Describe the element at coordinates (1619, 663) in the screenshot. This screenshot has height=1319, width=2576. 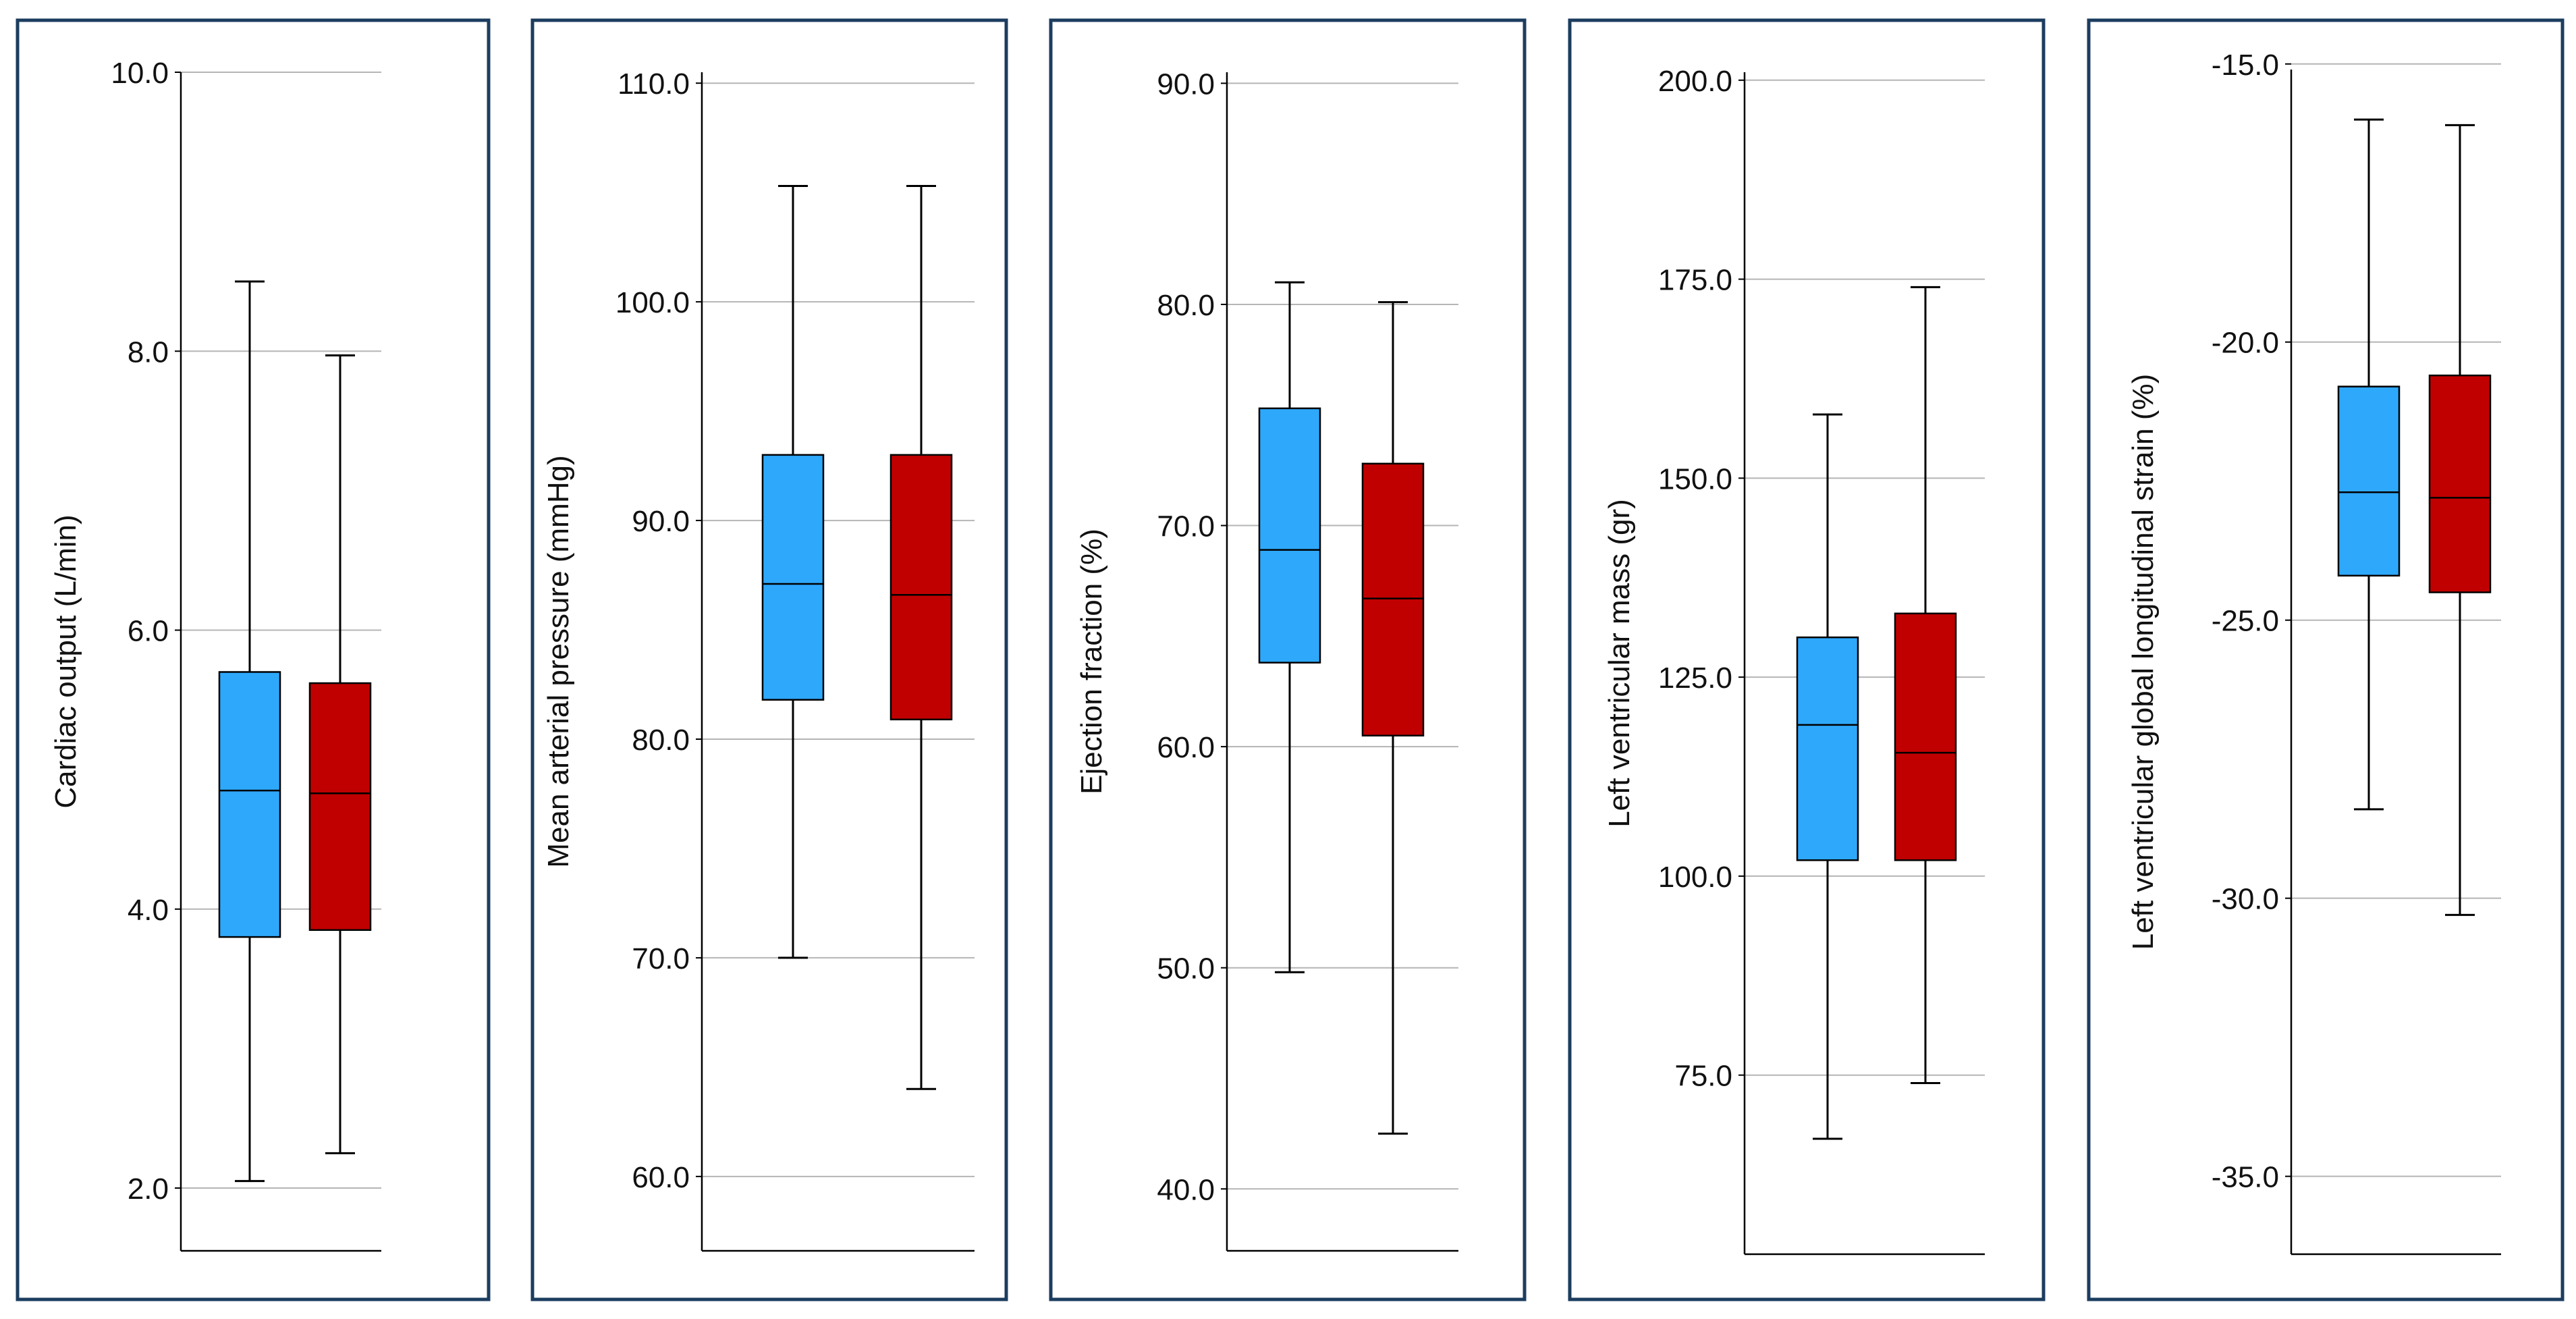
I see `y-axis-label: Left ventricular mass (gr)` at that location.